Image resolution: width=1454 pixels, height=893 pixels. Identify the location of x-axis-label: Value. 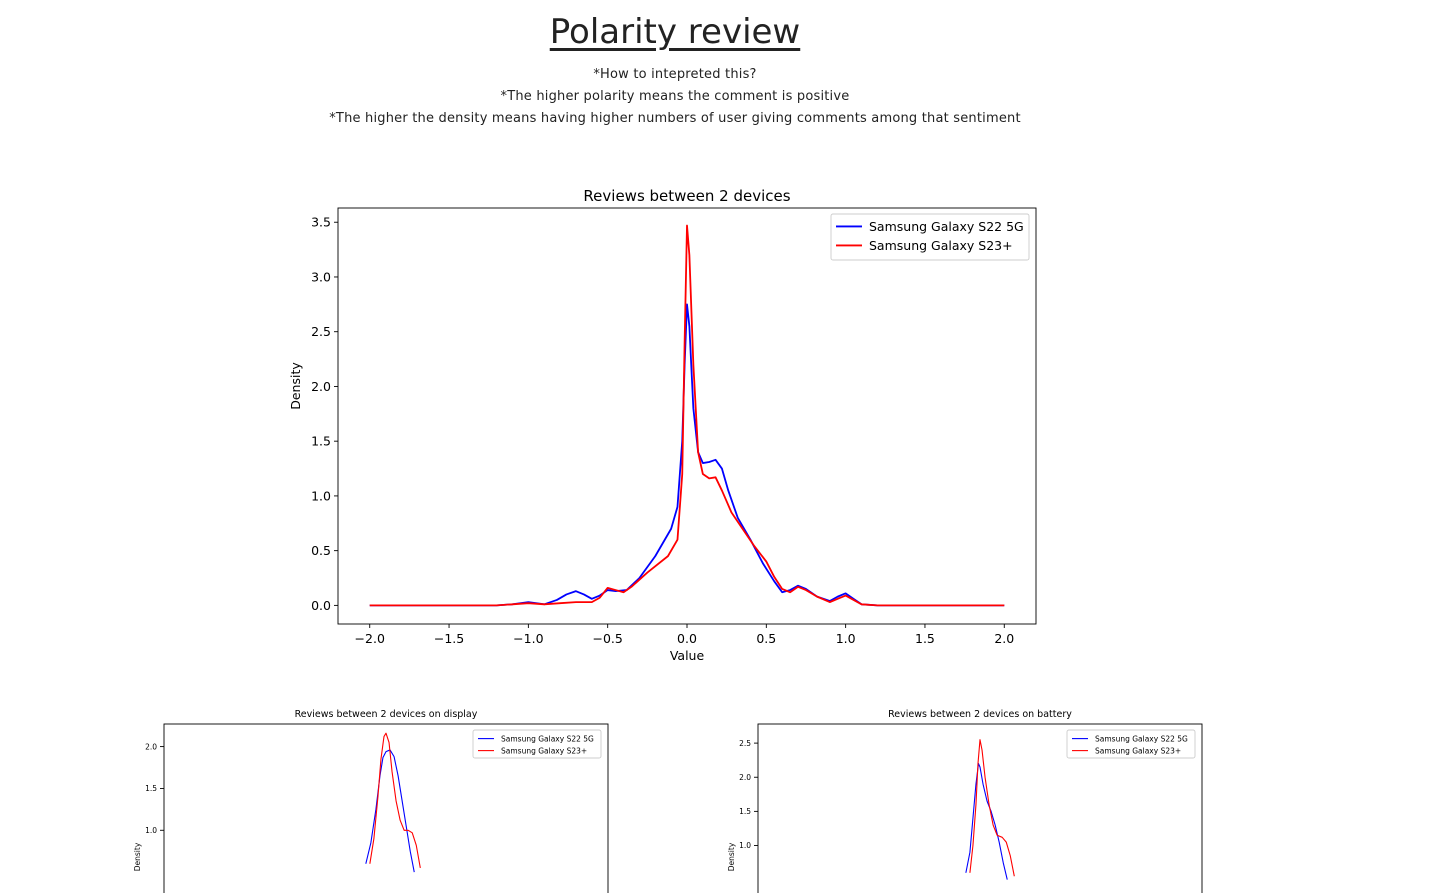
(687, 655).